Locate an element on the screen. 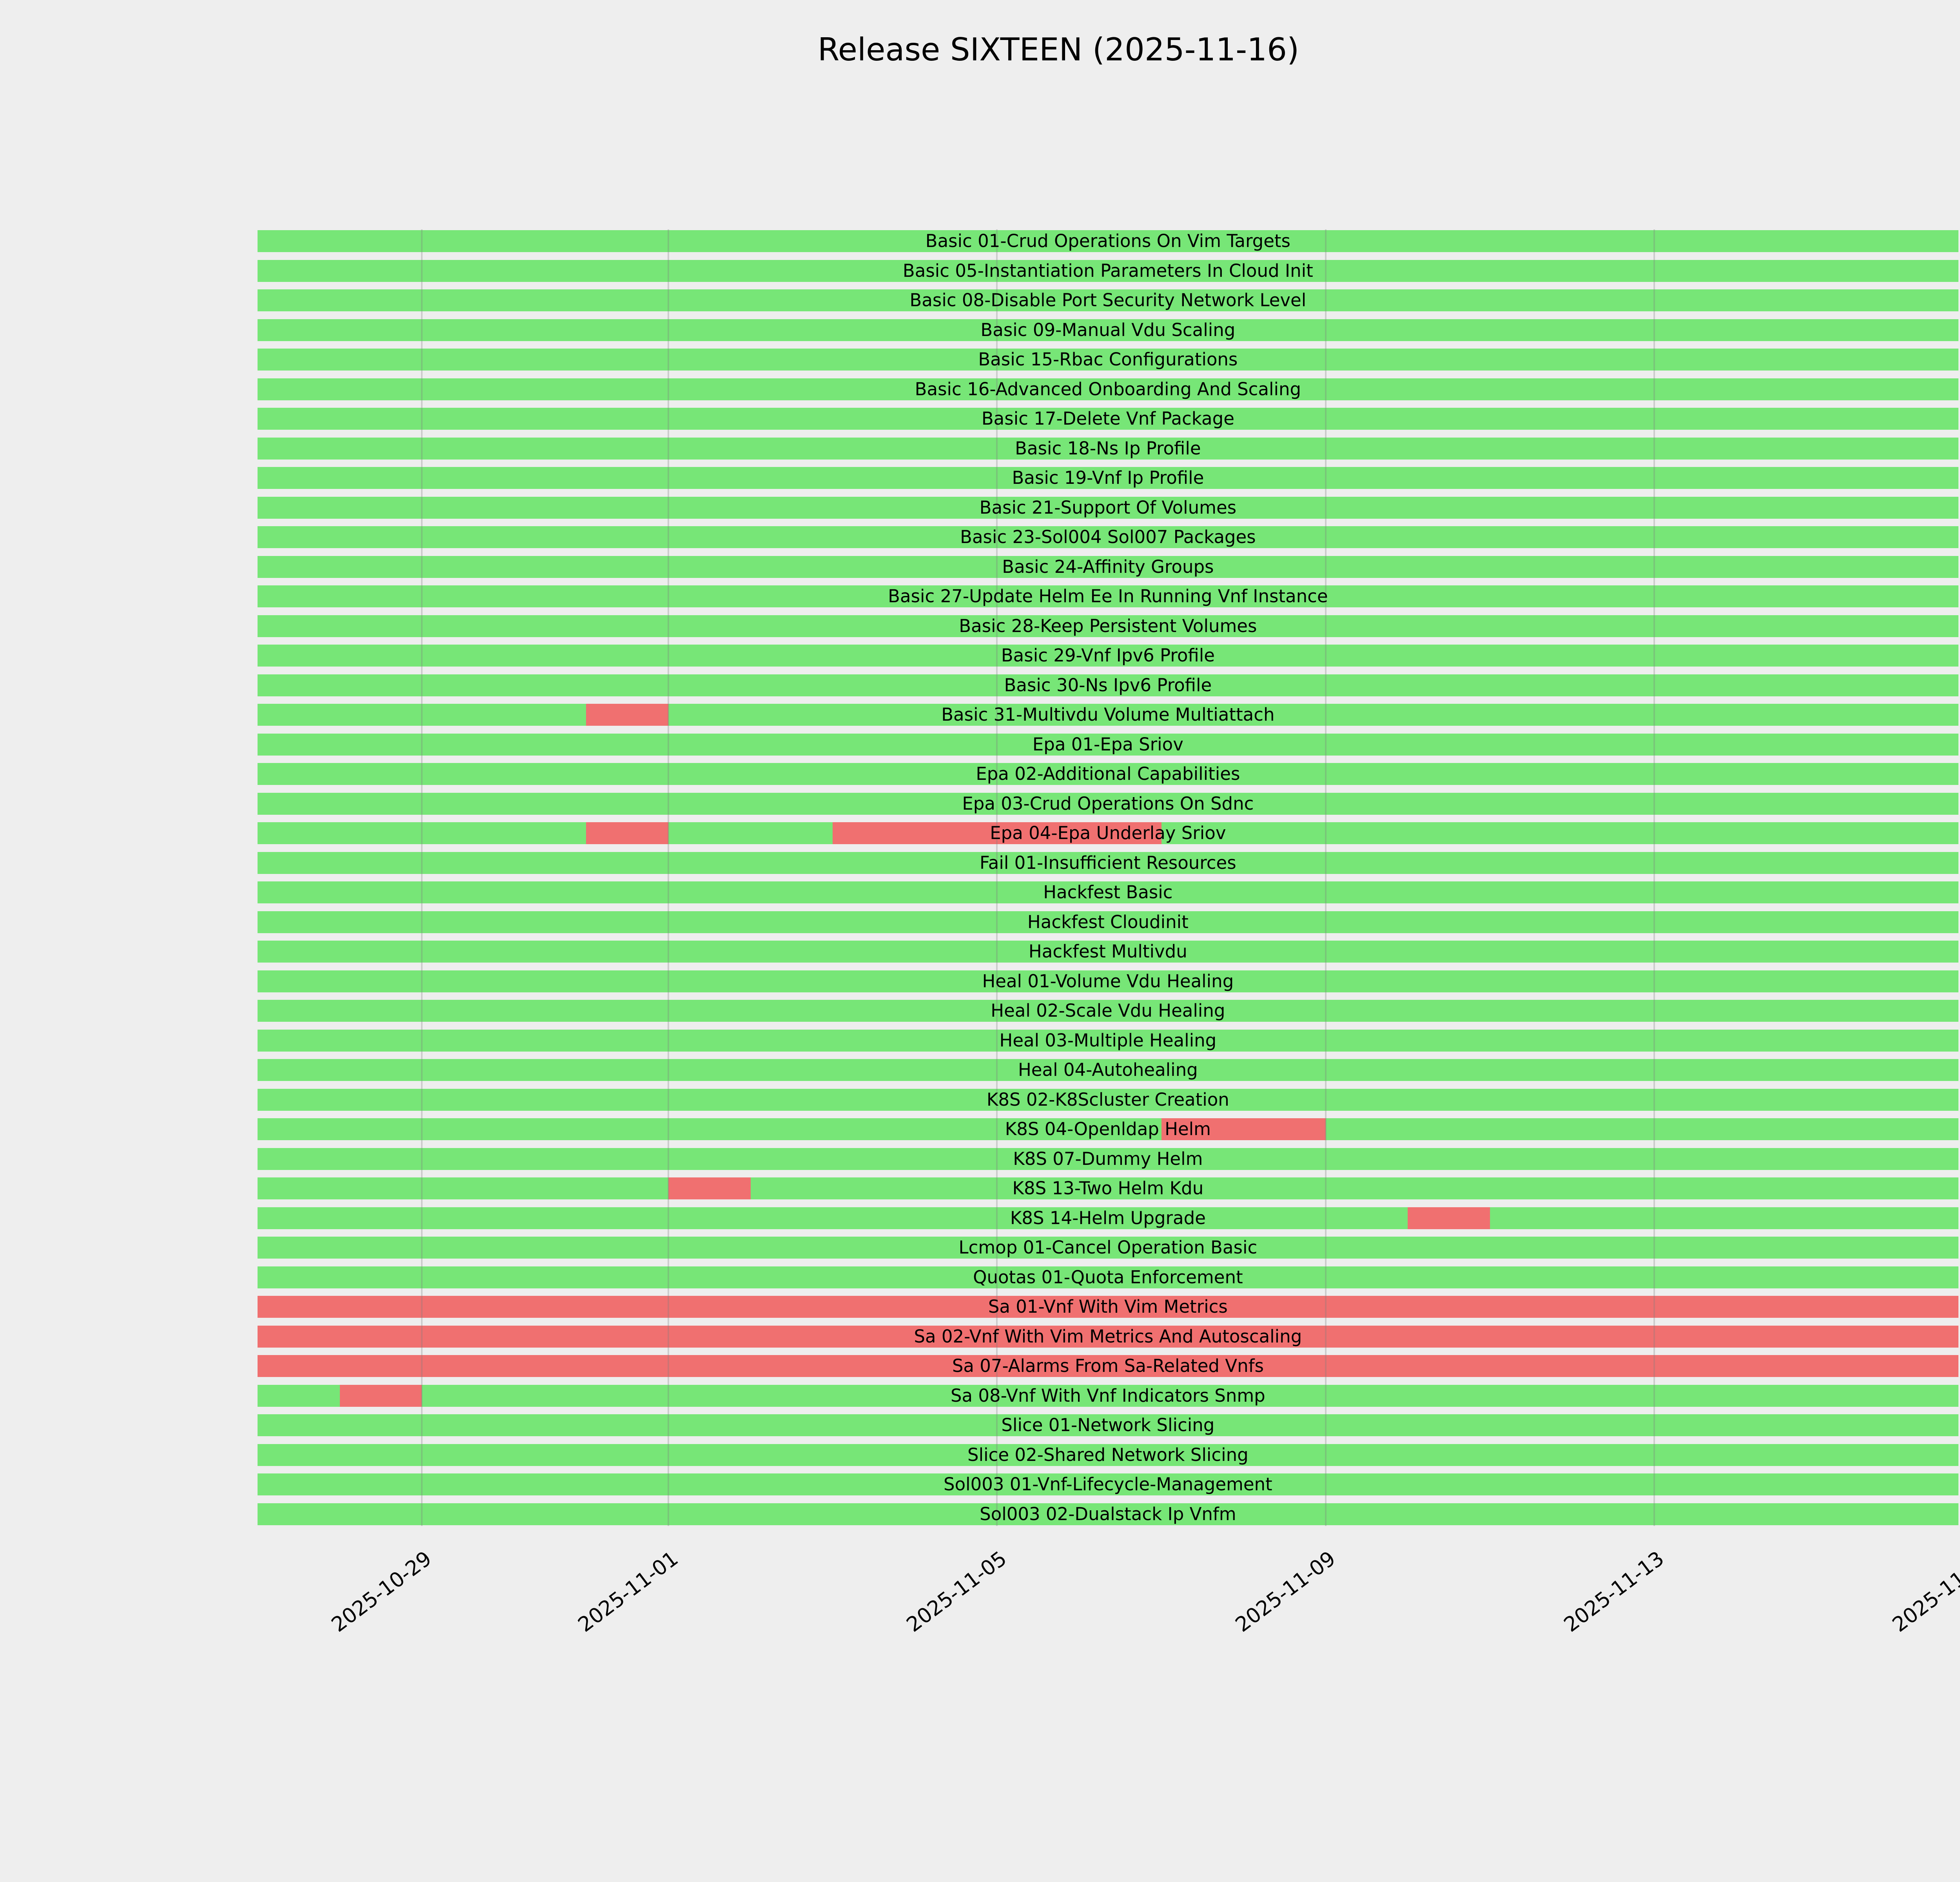 This screenshot has height=1882, width=1960. gantt-row-label: Sa 07-Alarms From Sa-Related Vnfs is located at coordinates (1108, 1365).